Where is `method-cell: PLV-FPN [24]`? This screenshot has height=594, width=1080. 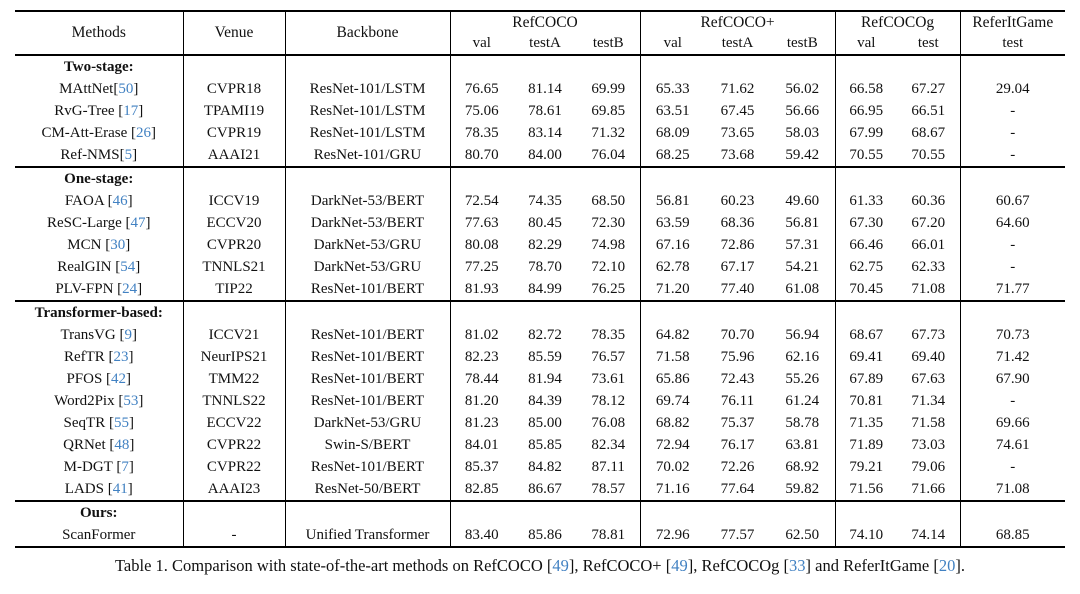 method-cell: PLV-FPN [24] is located at coordinates (99, 289).